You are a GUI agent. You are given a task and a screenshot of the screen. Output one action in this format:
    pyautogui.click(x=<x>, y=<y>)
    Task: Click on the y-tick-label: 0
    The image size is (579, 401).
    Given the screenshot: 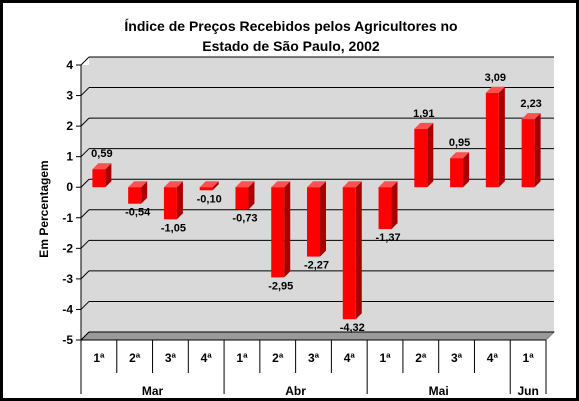 What is the action you would take?
    pyautogui.click(x=69, y=187)
    